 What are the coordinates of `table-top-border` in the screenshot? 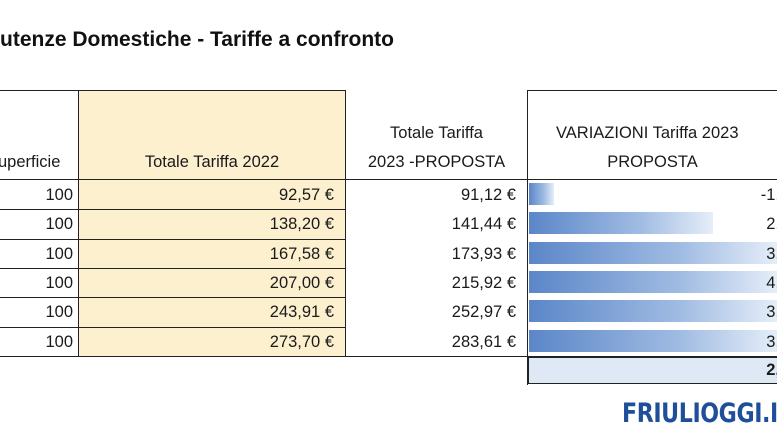 It's located at (173, 90).